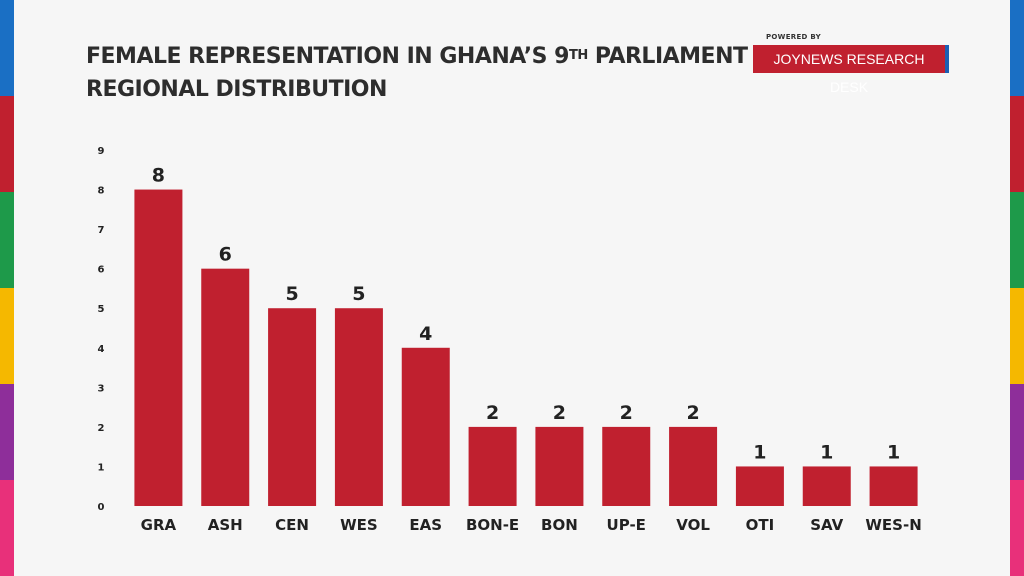 This screenshot has height=576, width=1024. What do you see at coordinates (101, 191) in the screenshot?
I see `y-tick-label: 8` at bounding box center [101, 191].